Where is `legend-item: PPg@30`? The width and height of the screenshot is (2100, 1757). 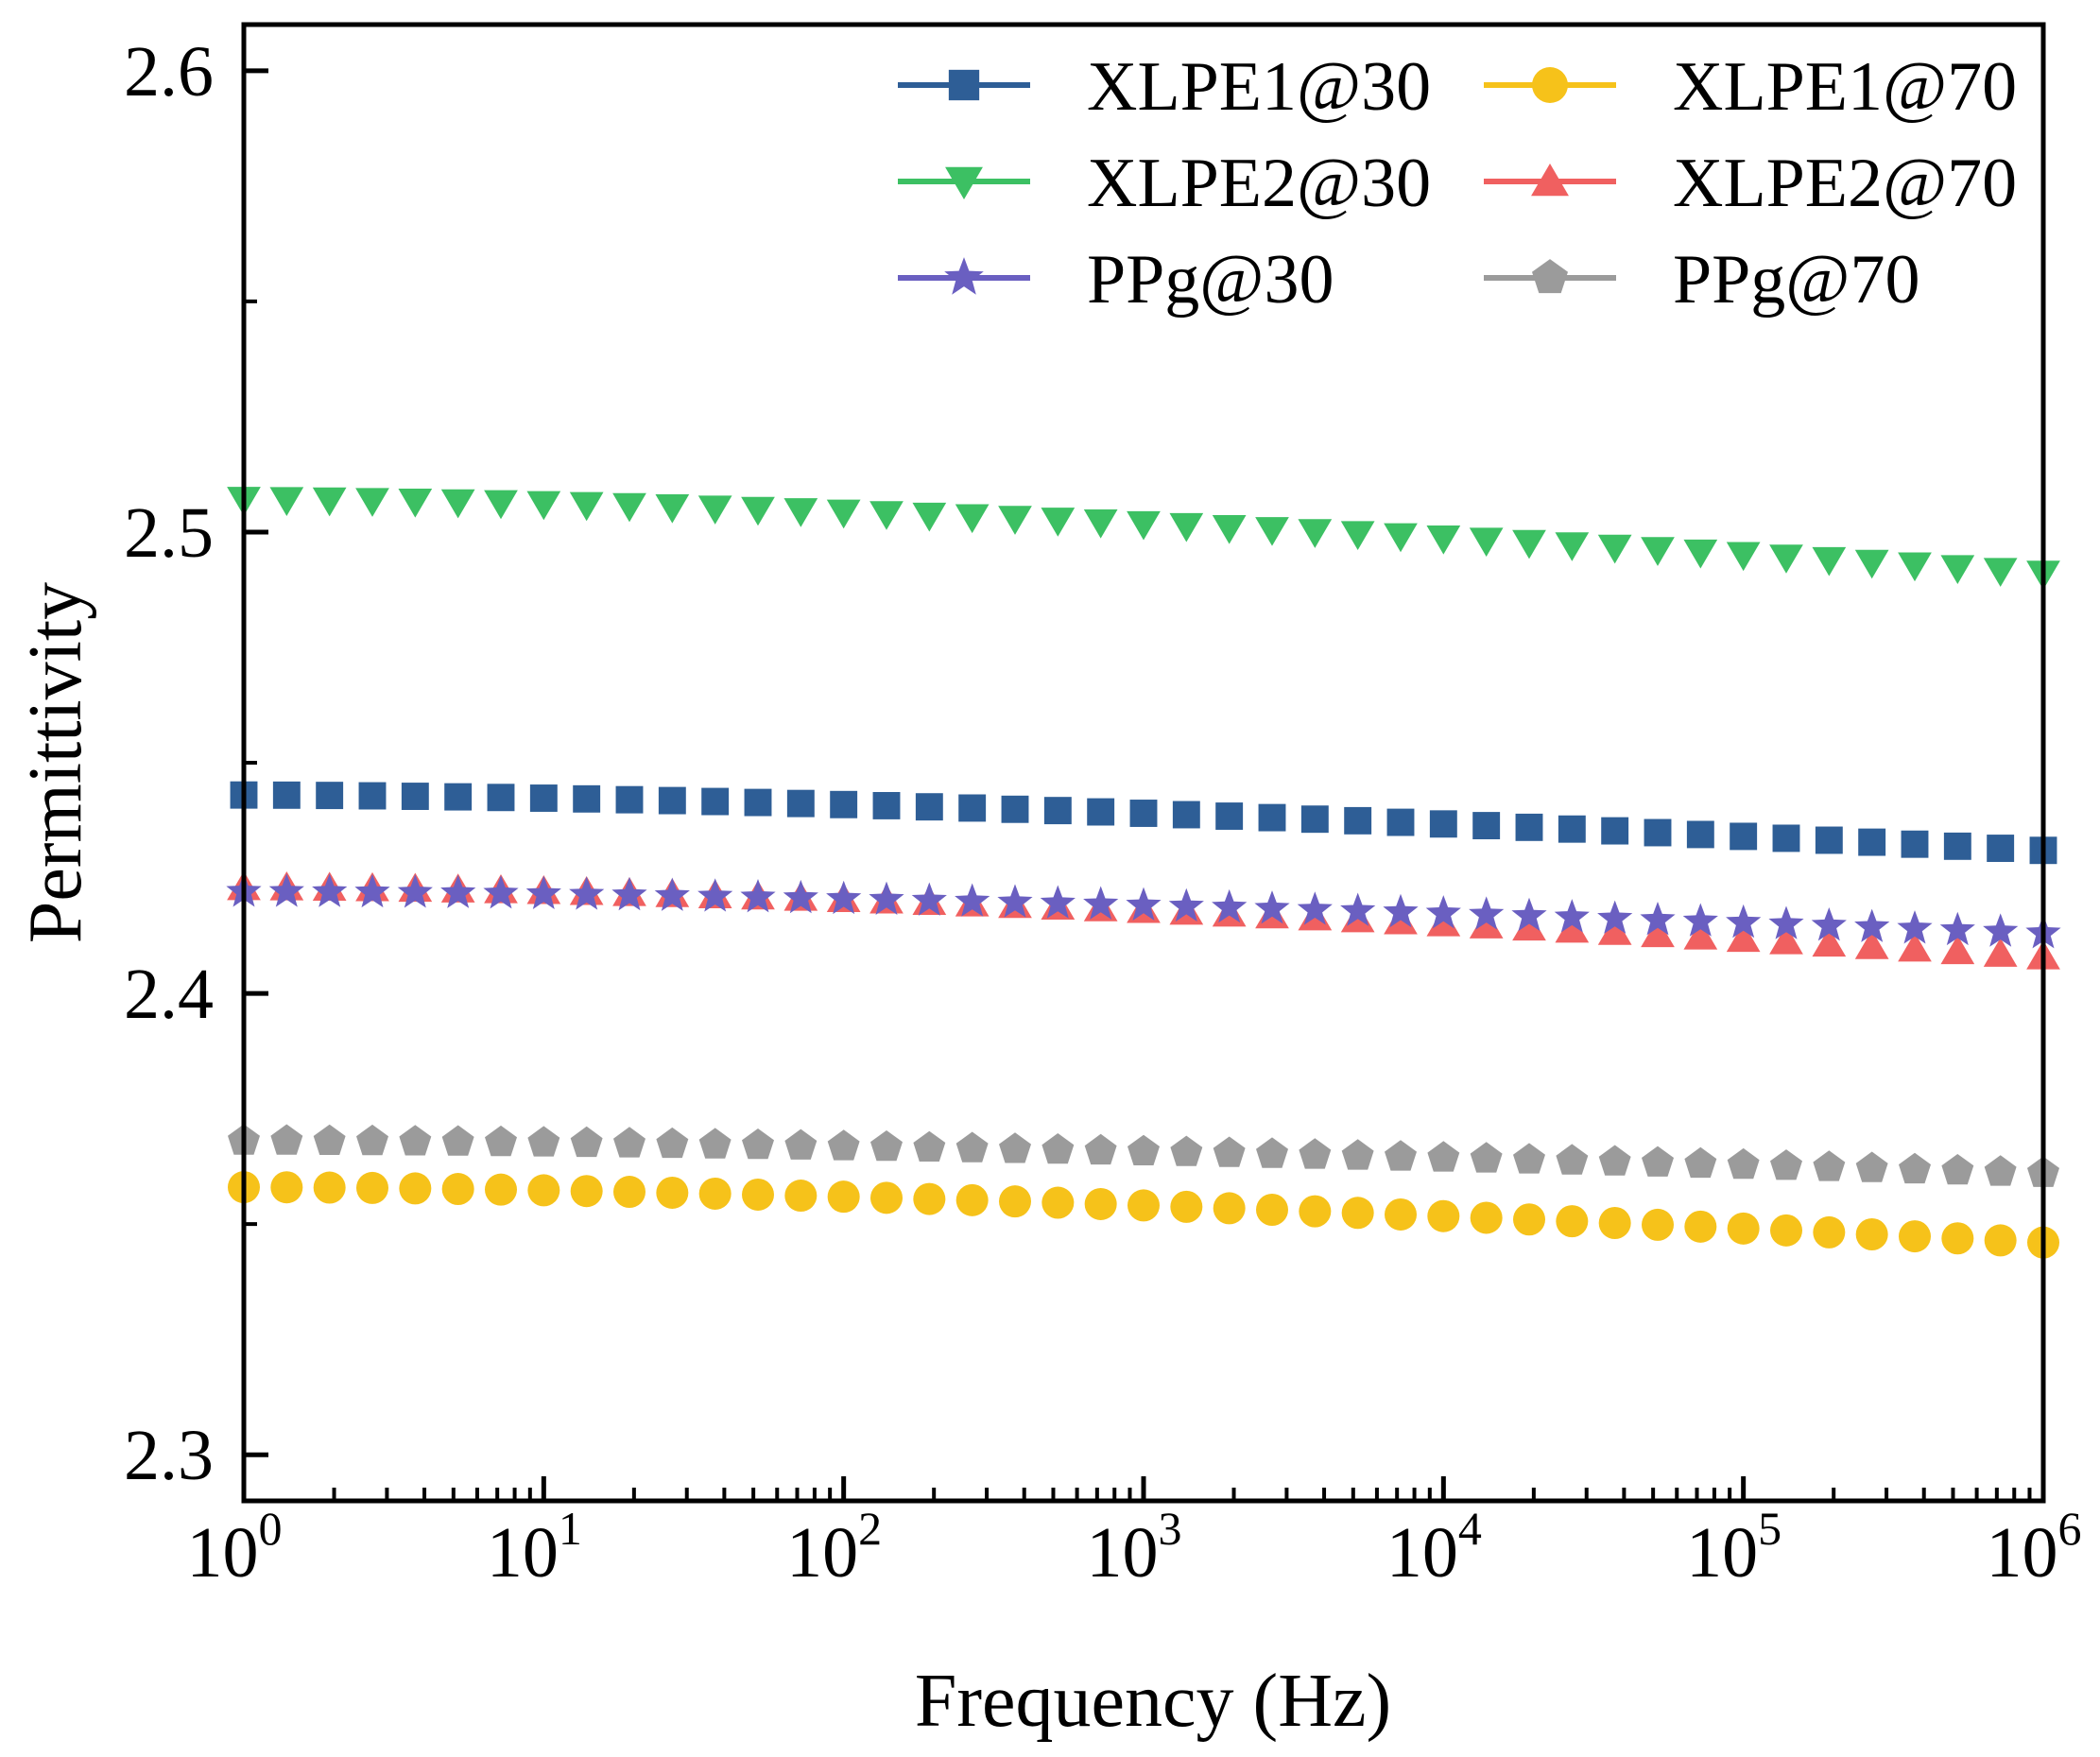 legend-item: PPg@30 is located at coordinates (1116, 280).